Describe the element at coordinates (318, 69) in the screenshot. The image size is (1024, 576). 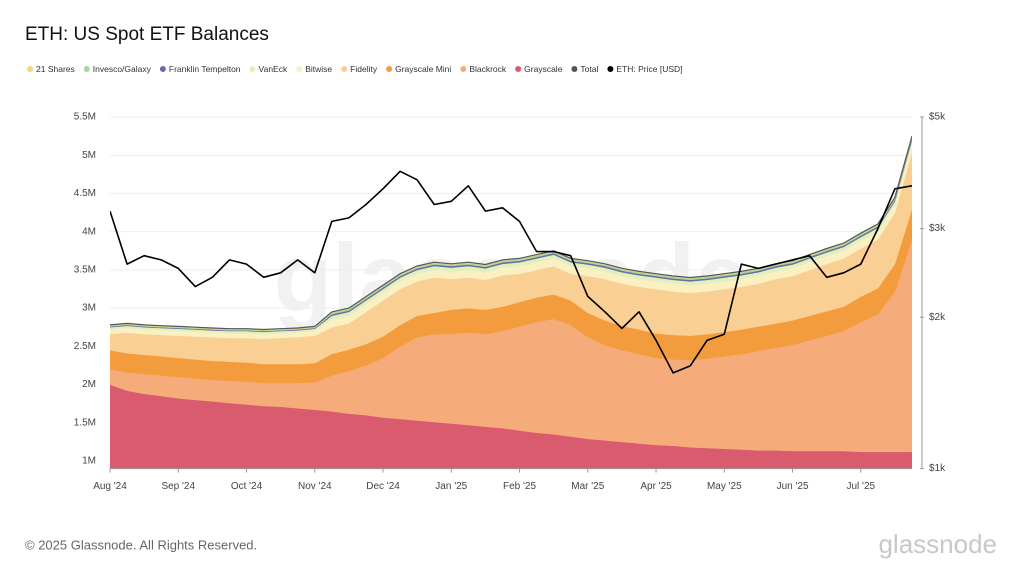
I see `legend-label: Bitwise` at that location.